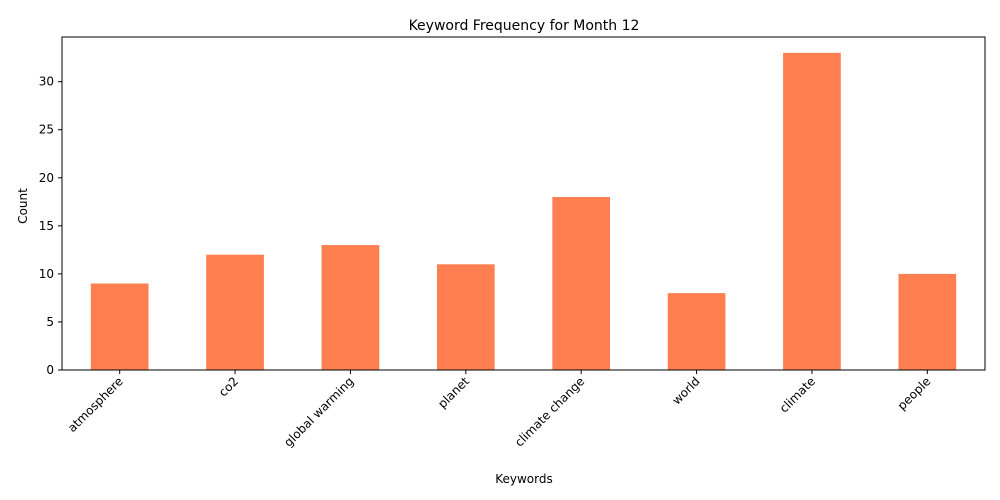  Describe the element at coordinates (228, 386) in the screenshot. I see `x-tick-label: co2` at that location.